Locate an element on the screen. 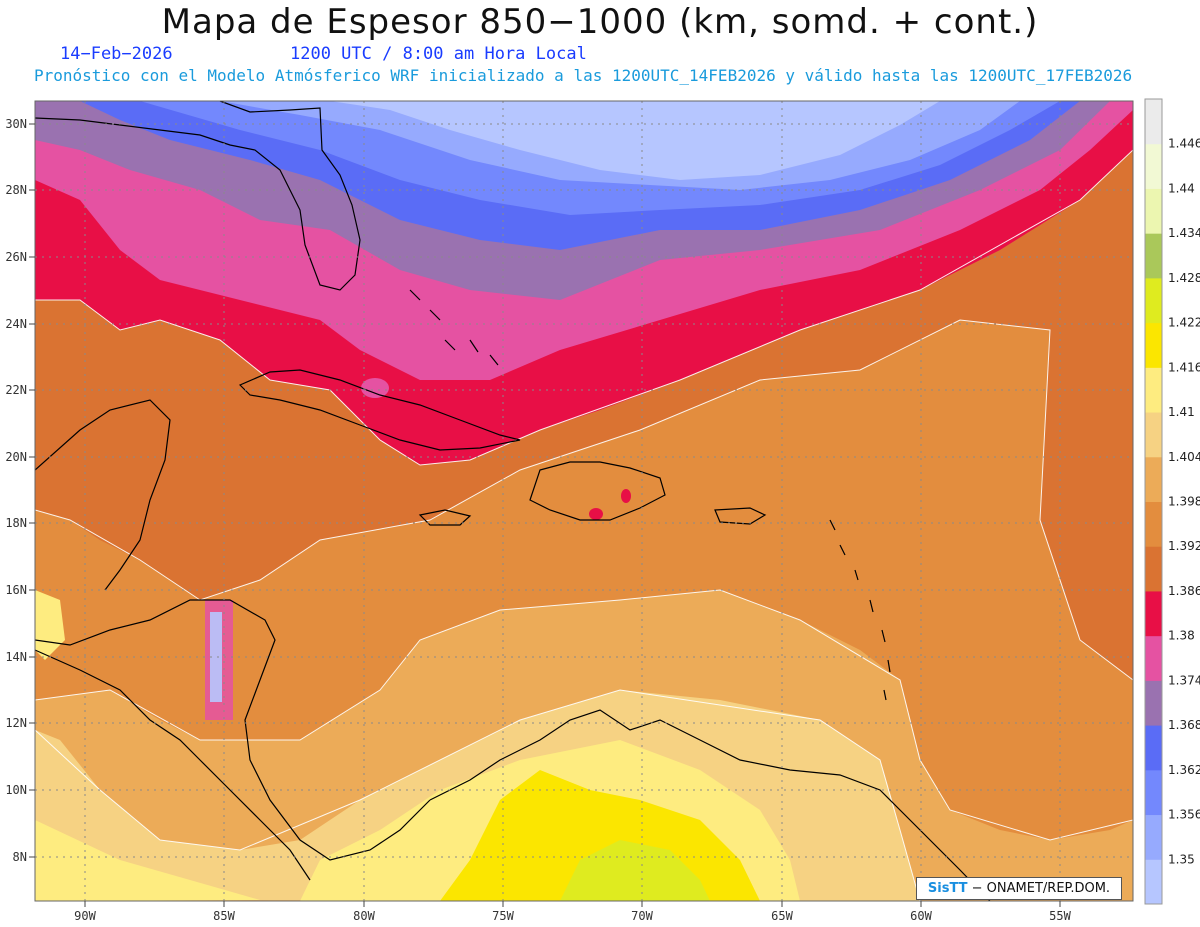 This screenshot has width=1200, height=927. colorbar-label: 1.362 is located at coordinates (1184, 770).